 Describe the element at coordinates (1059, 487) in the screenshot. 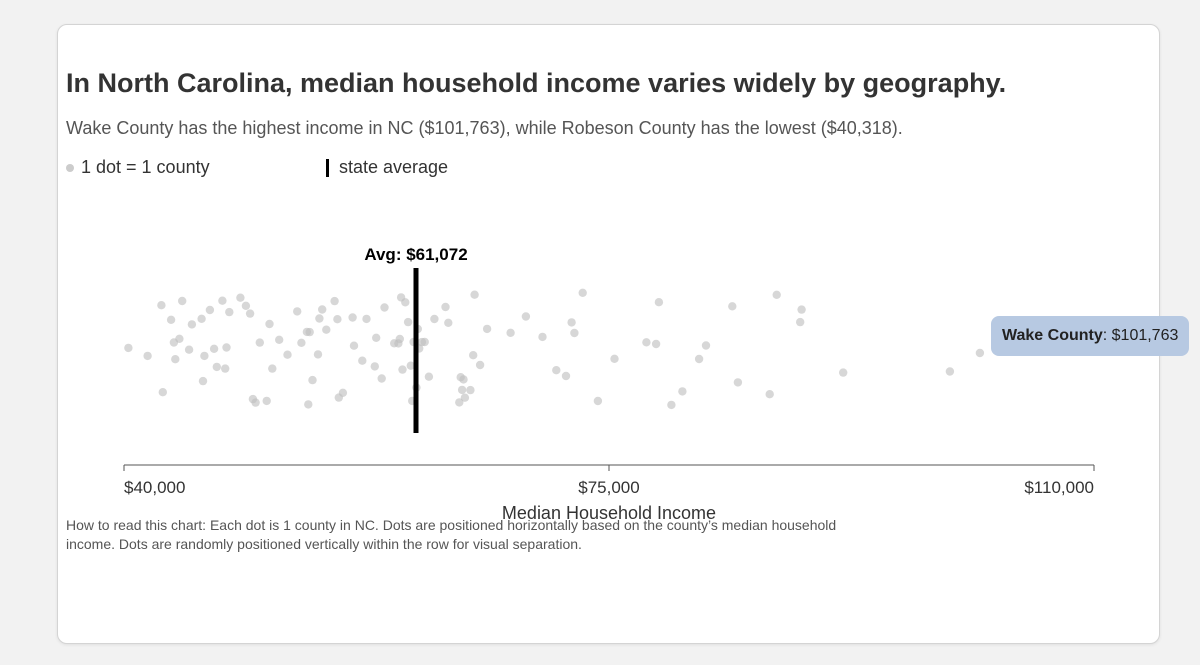

I see `x-tick-label: $110,000` at that location.